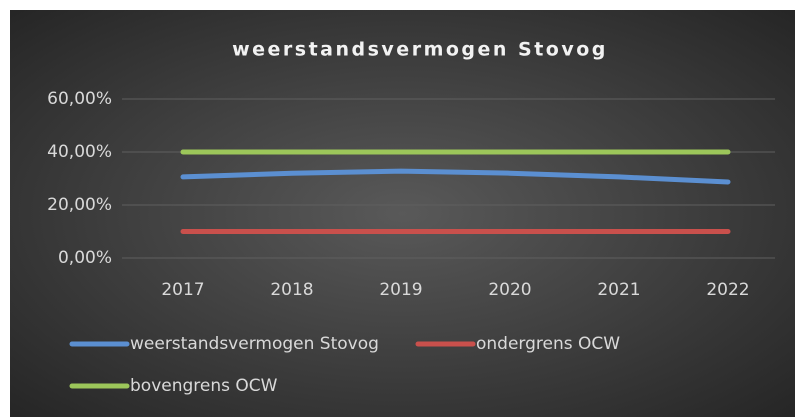 This screenshot has height=417, width=805. Describe the element at coordinates (420, 50) in the screenshot. I see `chart-title: weerstandsvermogen Stovog` at that location.